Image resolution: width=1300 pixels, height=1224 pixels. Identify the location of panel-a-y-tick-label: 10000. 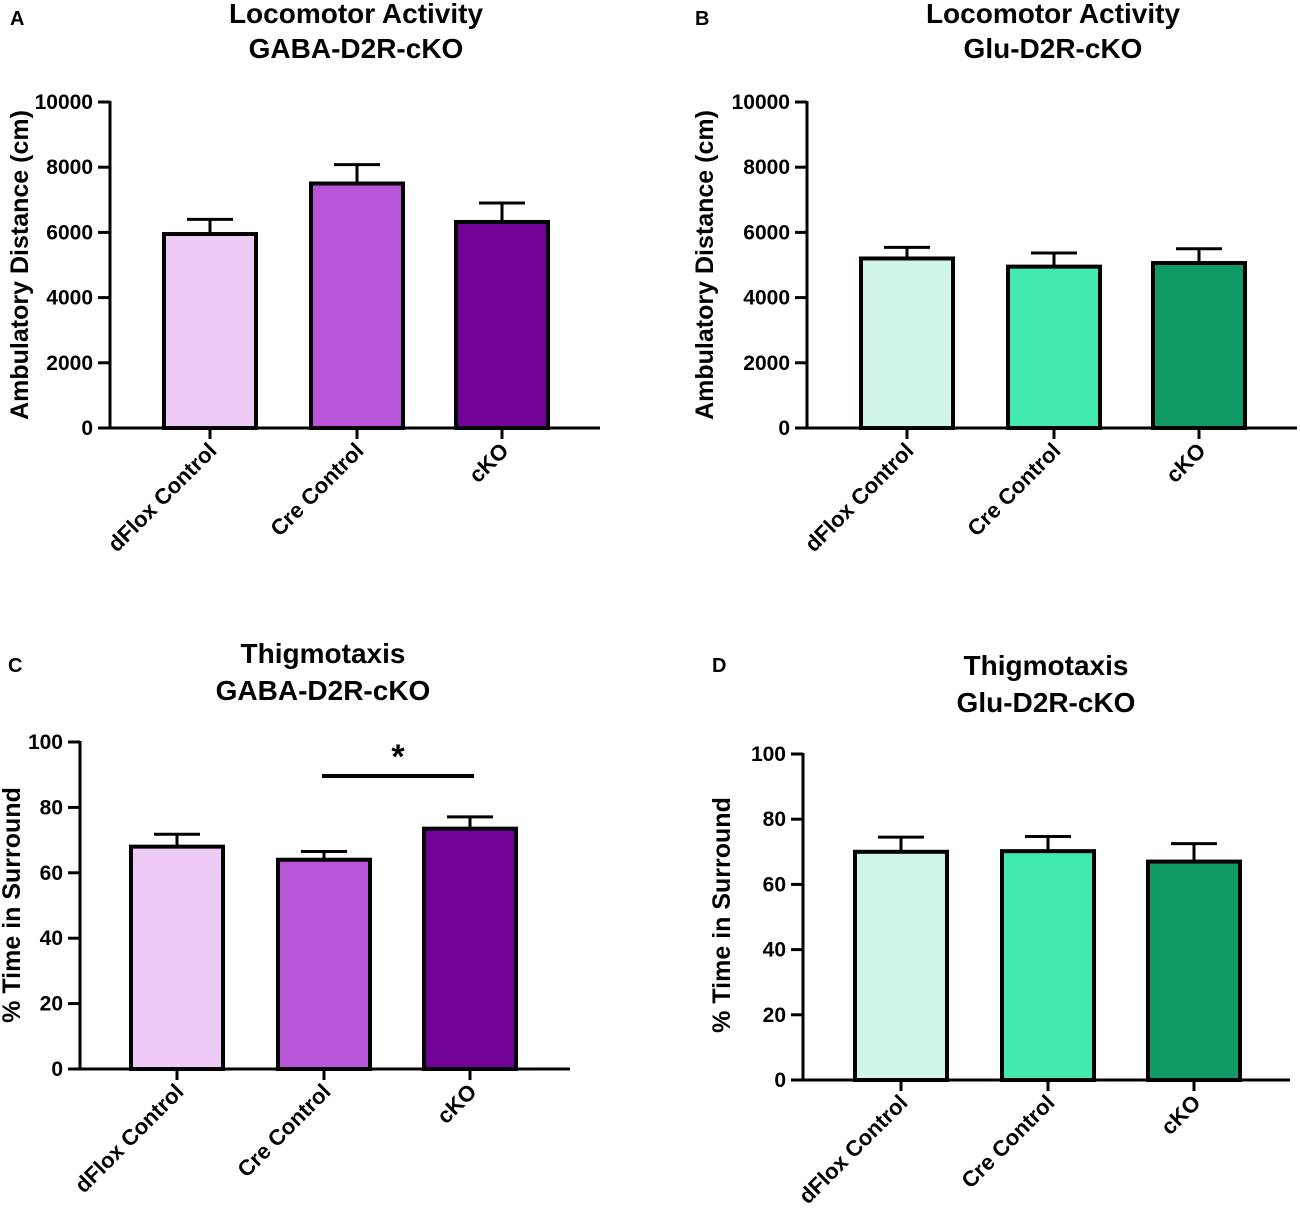
(64, 102).